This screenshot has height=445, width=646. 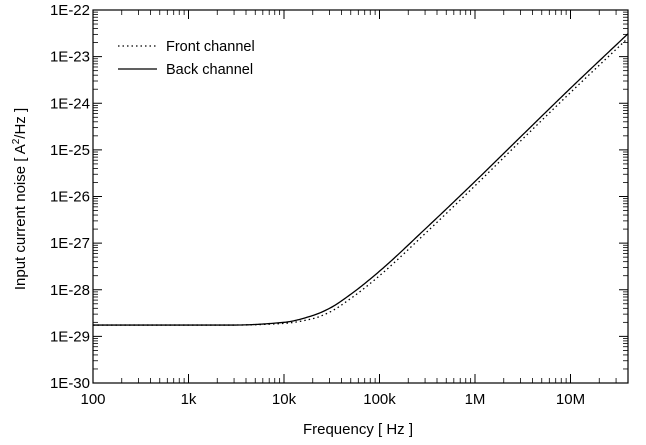 I want to click on legend: Front channel Back channel, so click(x=186, y=58).